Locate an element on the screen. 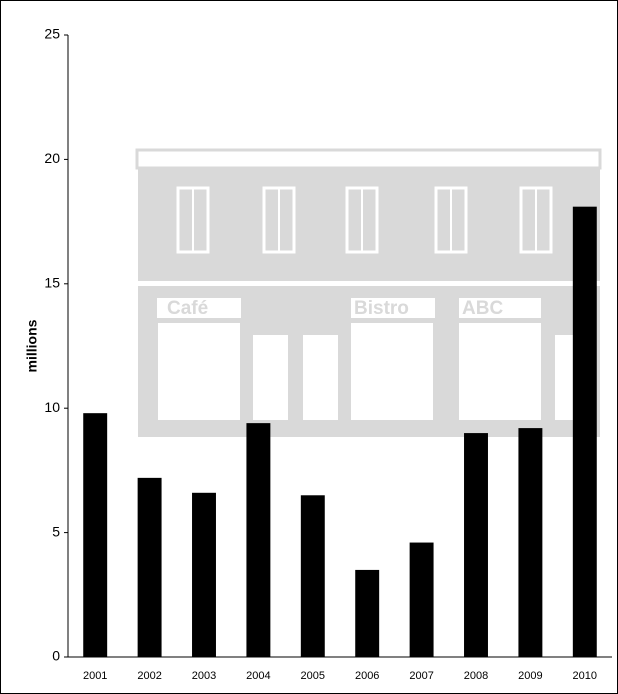 The image size is (618, 694). x-tick-label: 2006 is located at coordinates (367, 676).